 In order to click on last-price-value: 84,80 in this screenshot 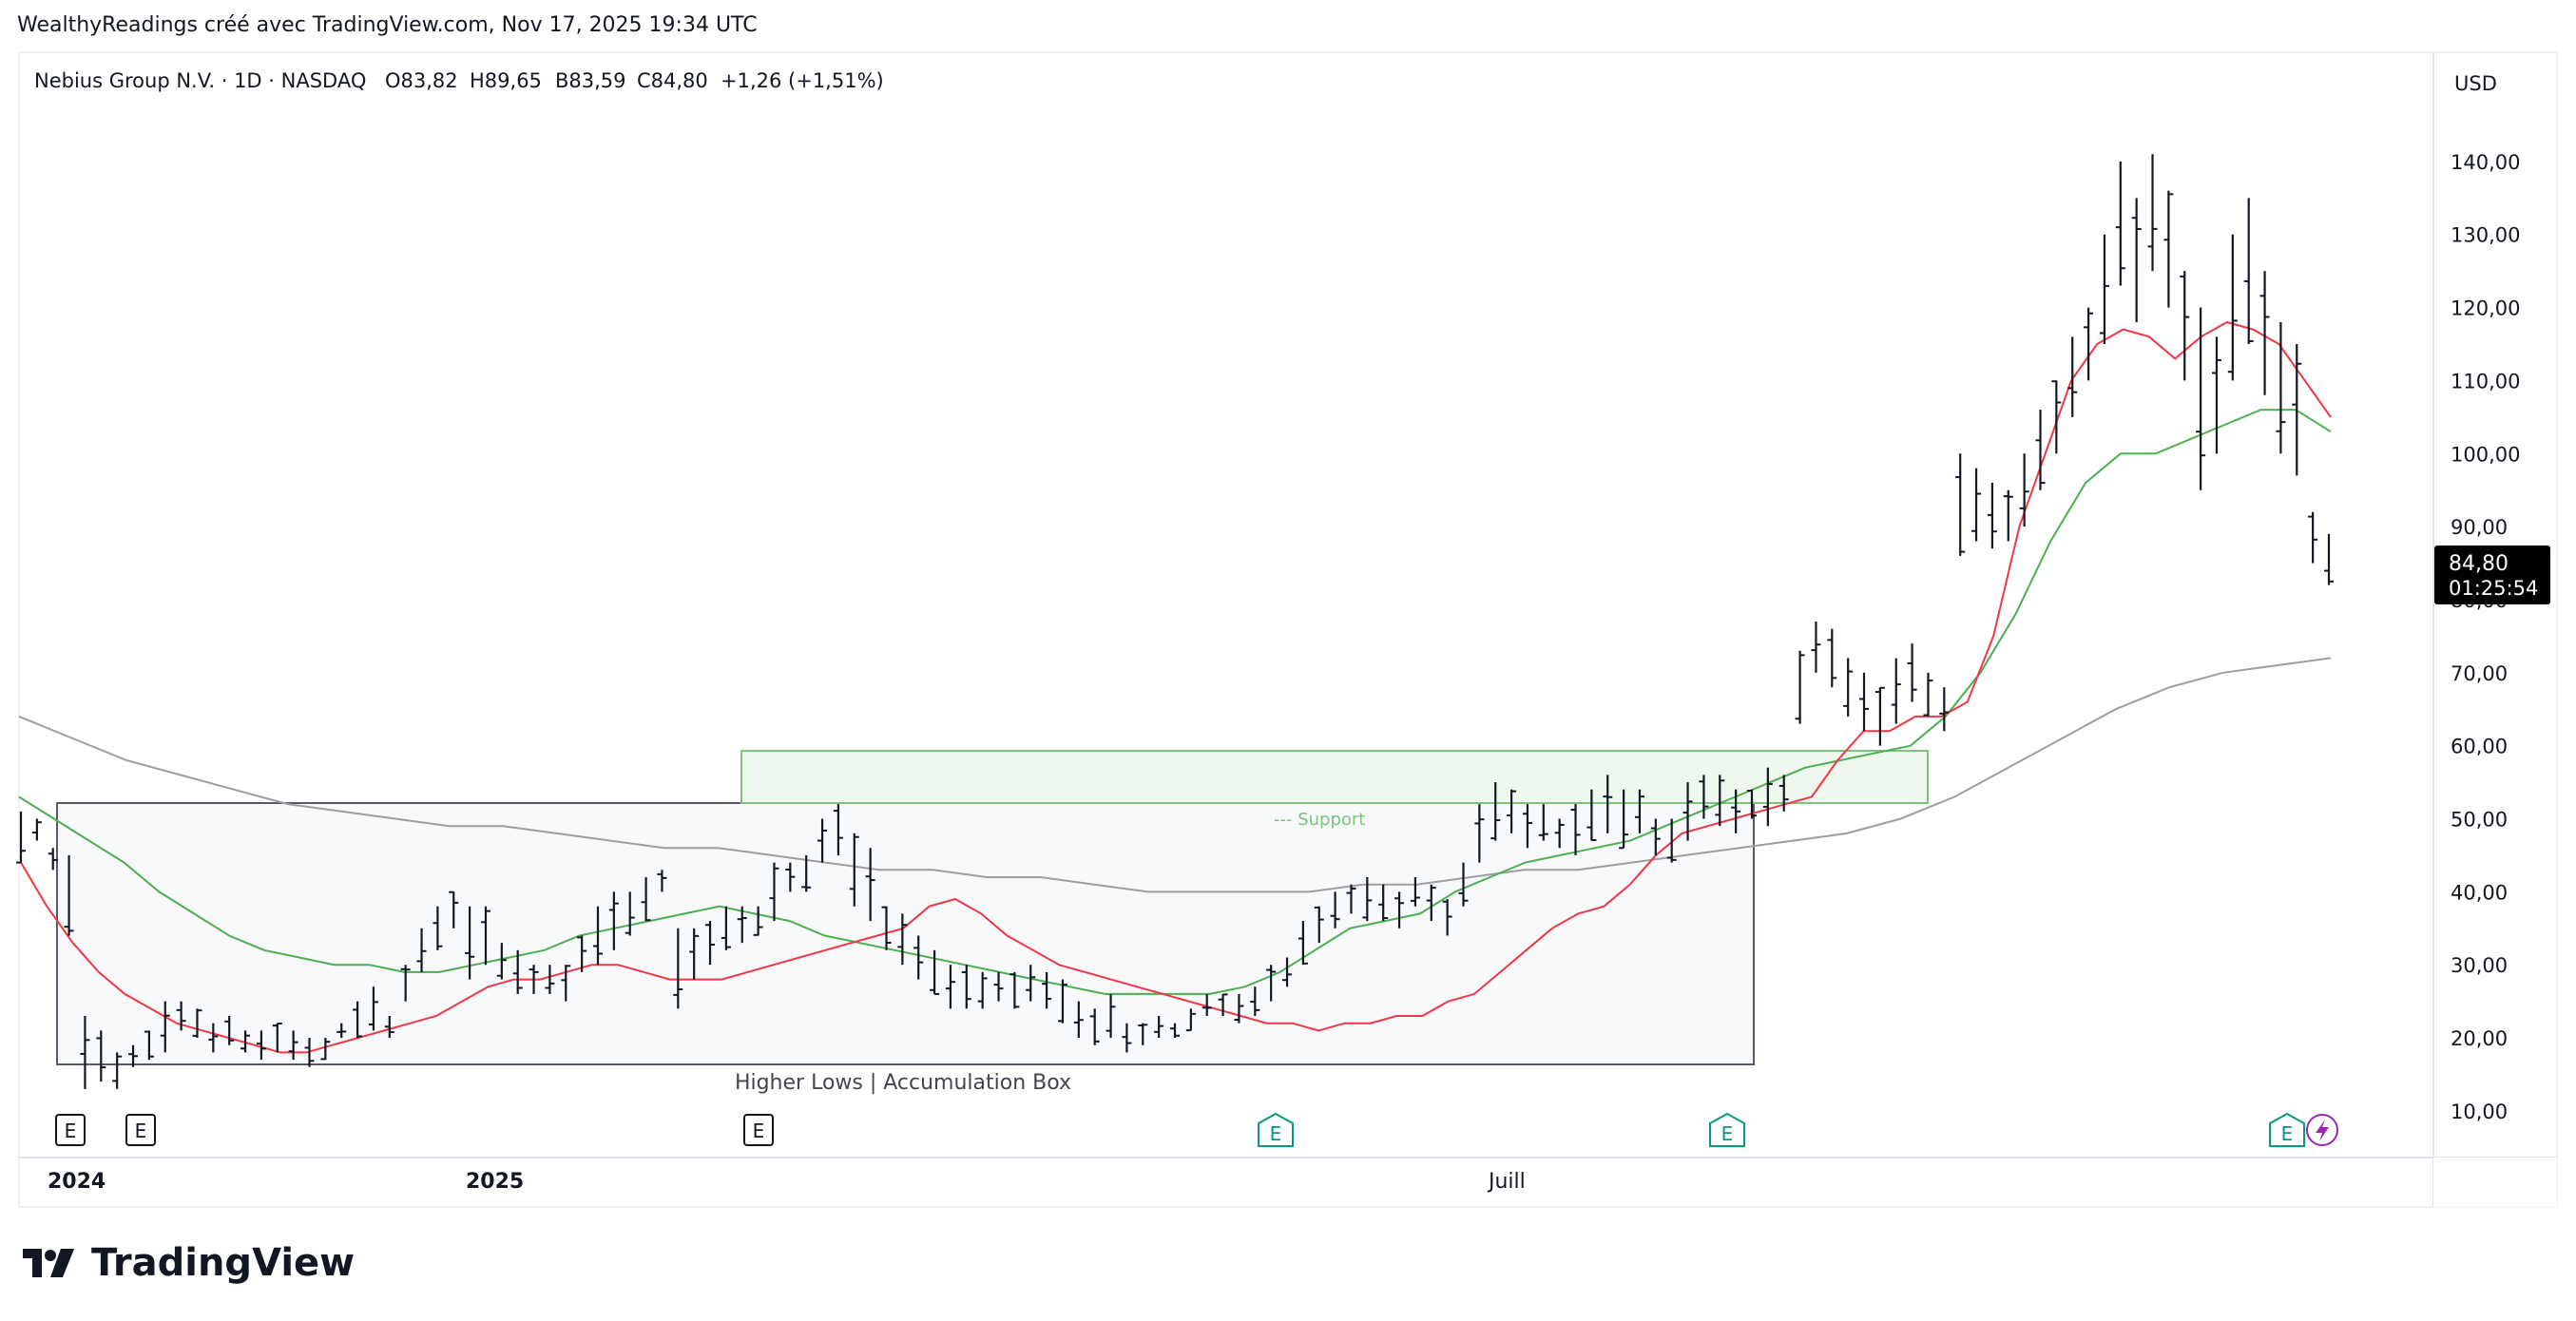, I will do `click(2479, 564)`.